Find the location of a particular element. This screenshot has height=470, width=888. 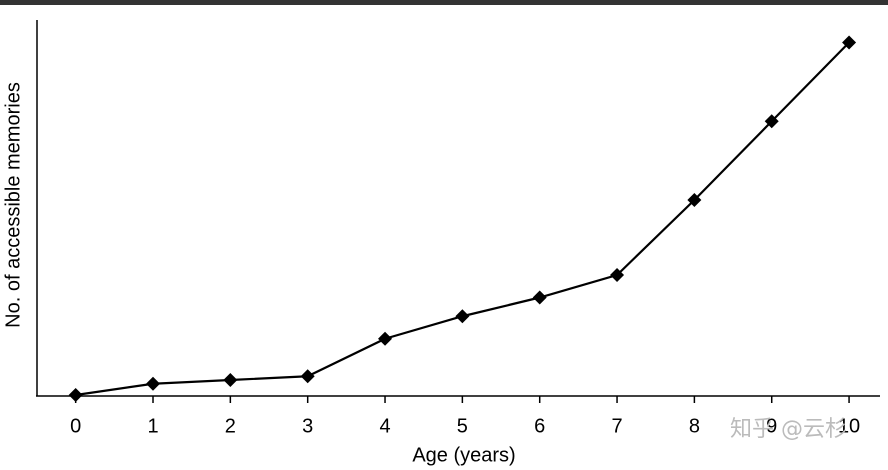

x-tick-label: 7 is located at coordinates (616, 426).